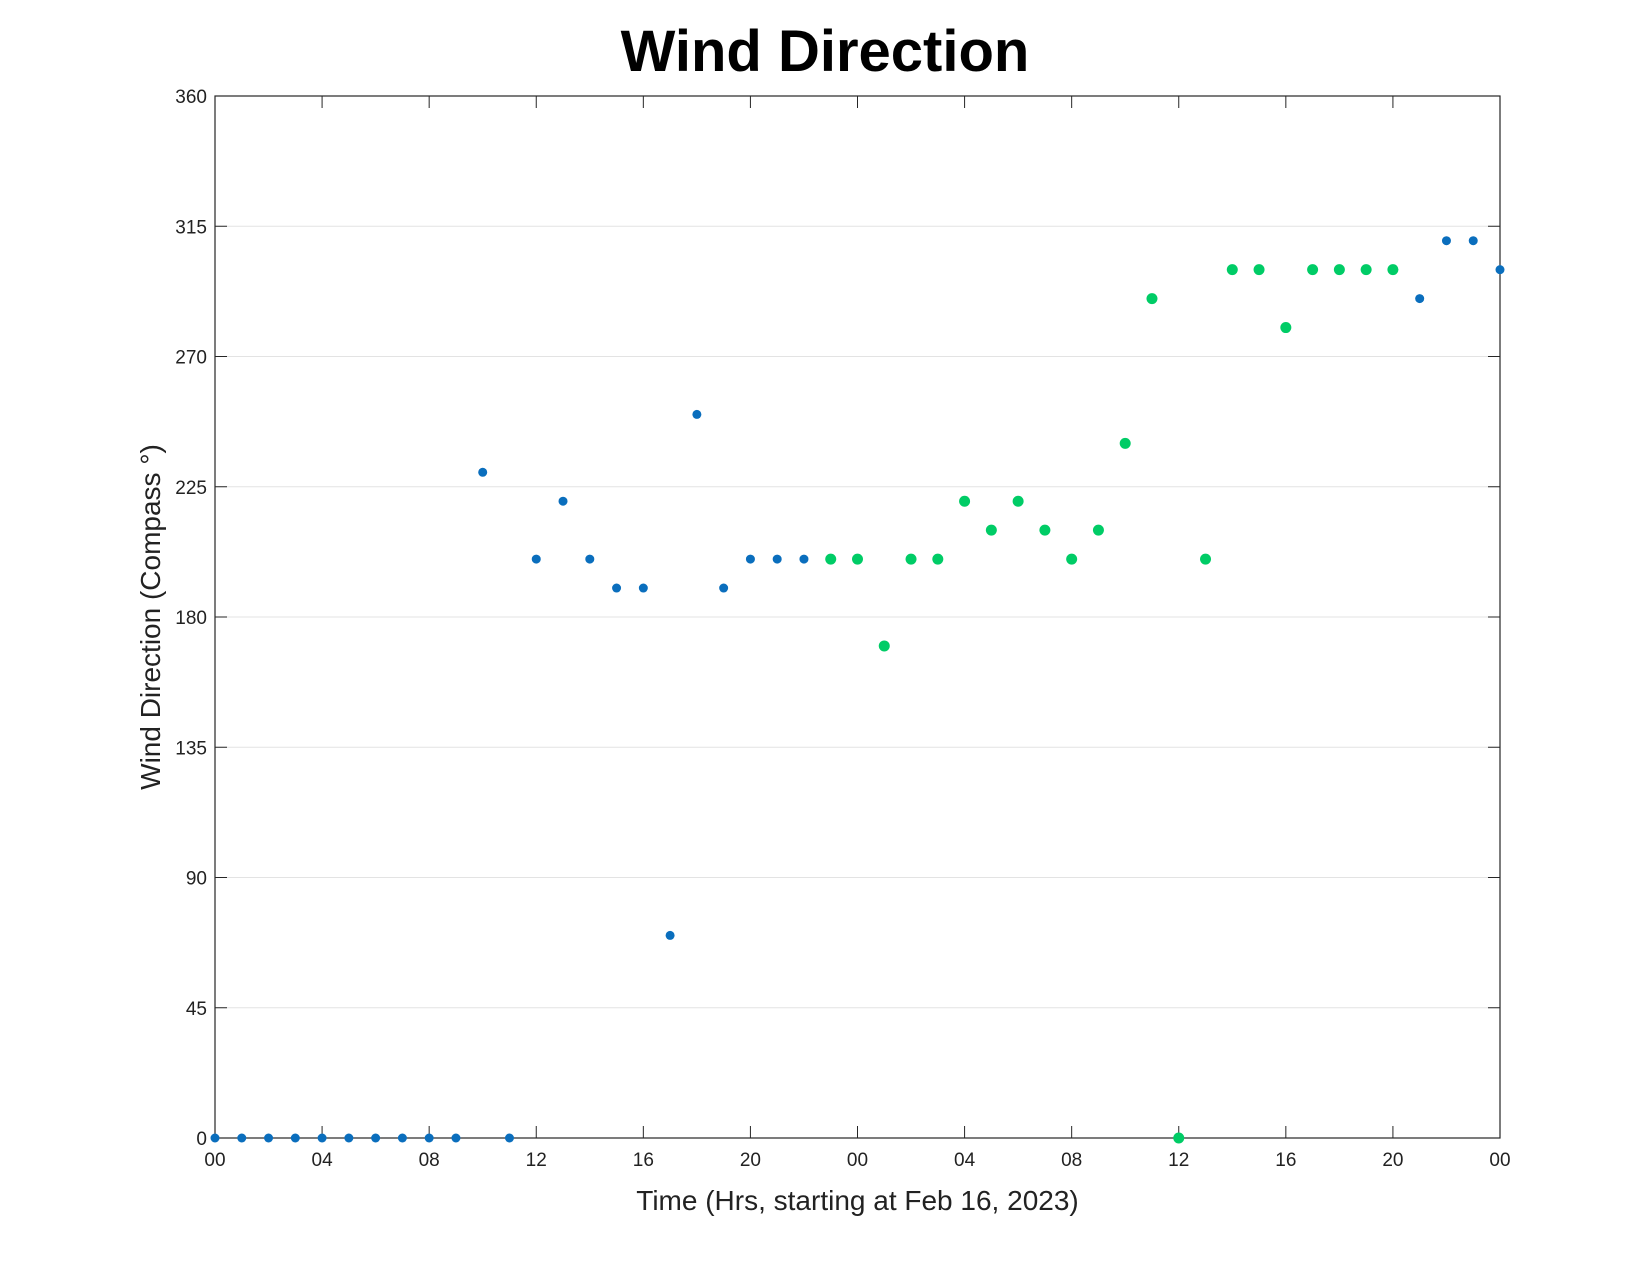 This screenshot has height=1275, width=1650. I want to click on x-tick-label-1: 04, so click(323, 1160).